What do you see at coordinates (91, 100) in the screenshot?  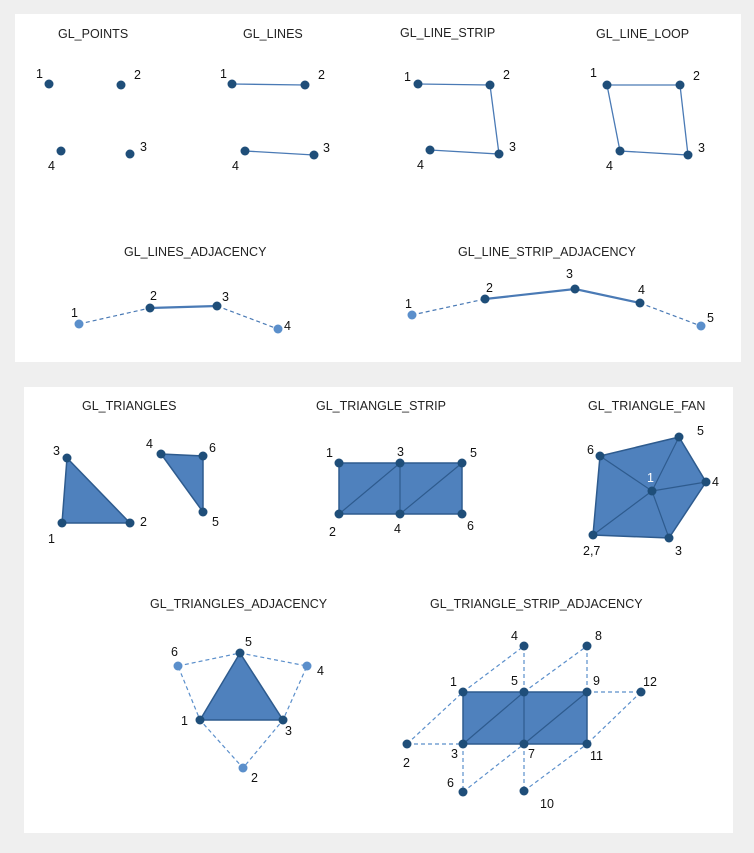 I see `points-diagram: GL_POINTS 1 2 3 4` at bounding box center [91, 100].